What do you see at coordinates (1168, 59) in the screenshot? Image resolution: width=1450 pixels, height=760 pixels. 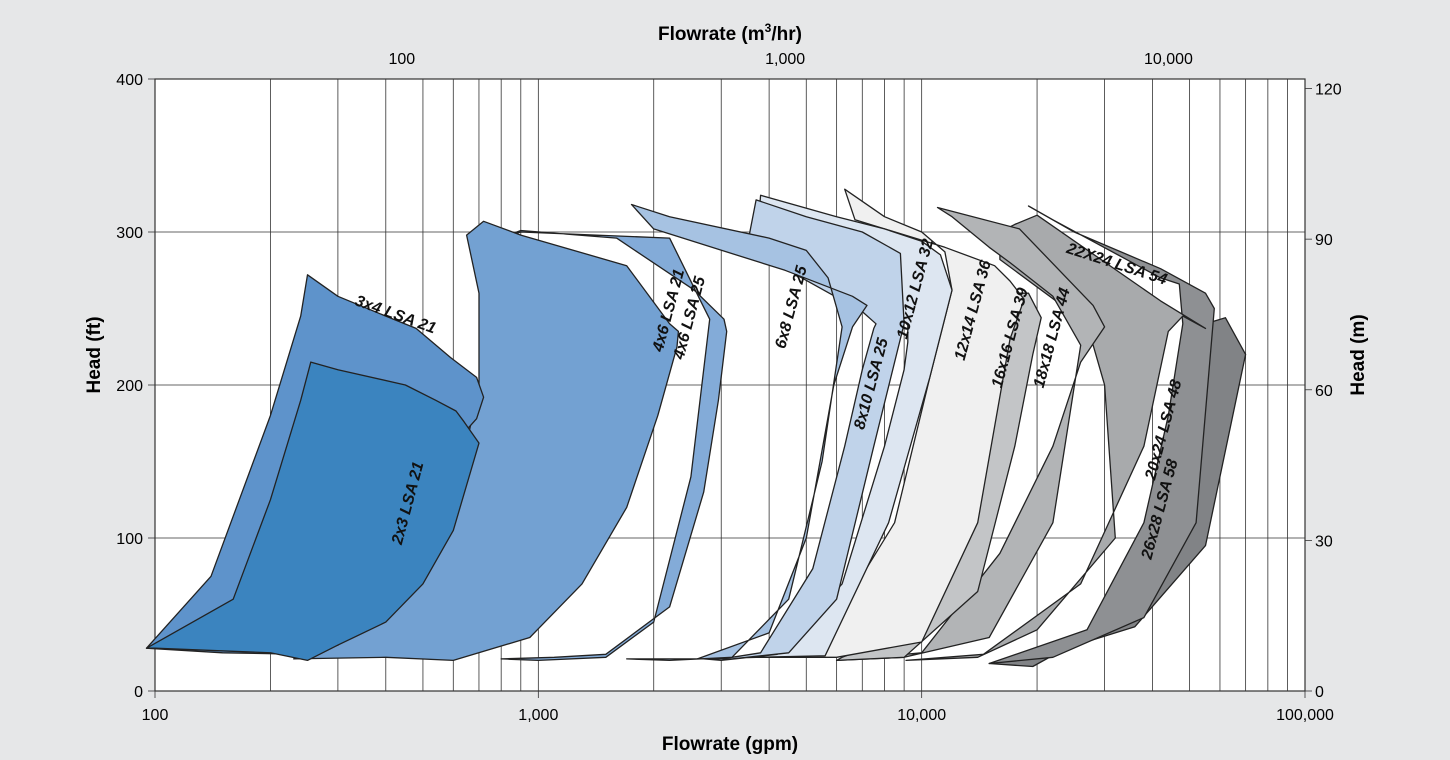 I see `x-top-tick-label: 10,000` at bounding box center [1168, 59].